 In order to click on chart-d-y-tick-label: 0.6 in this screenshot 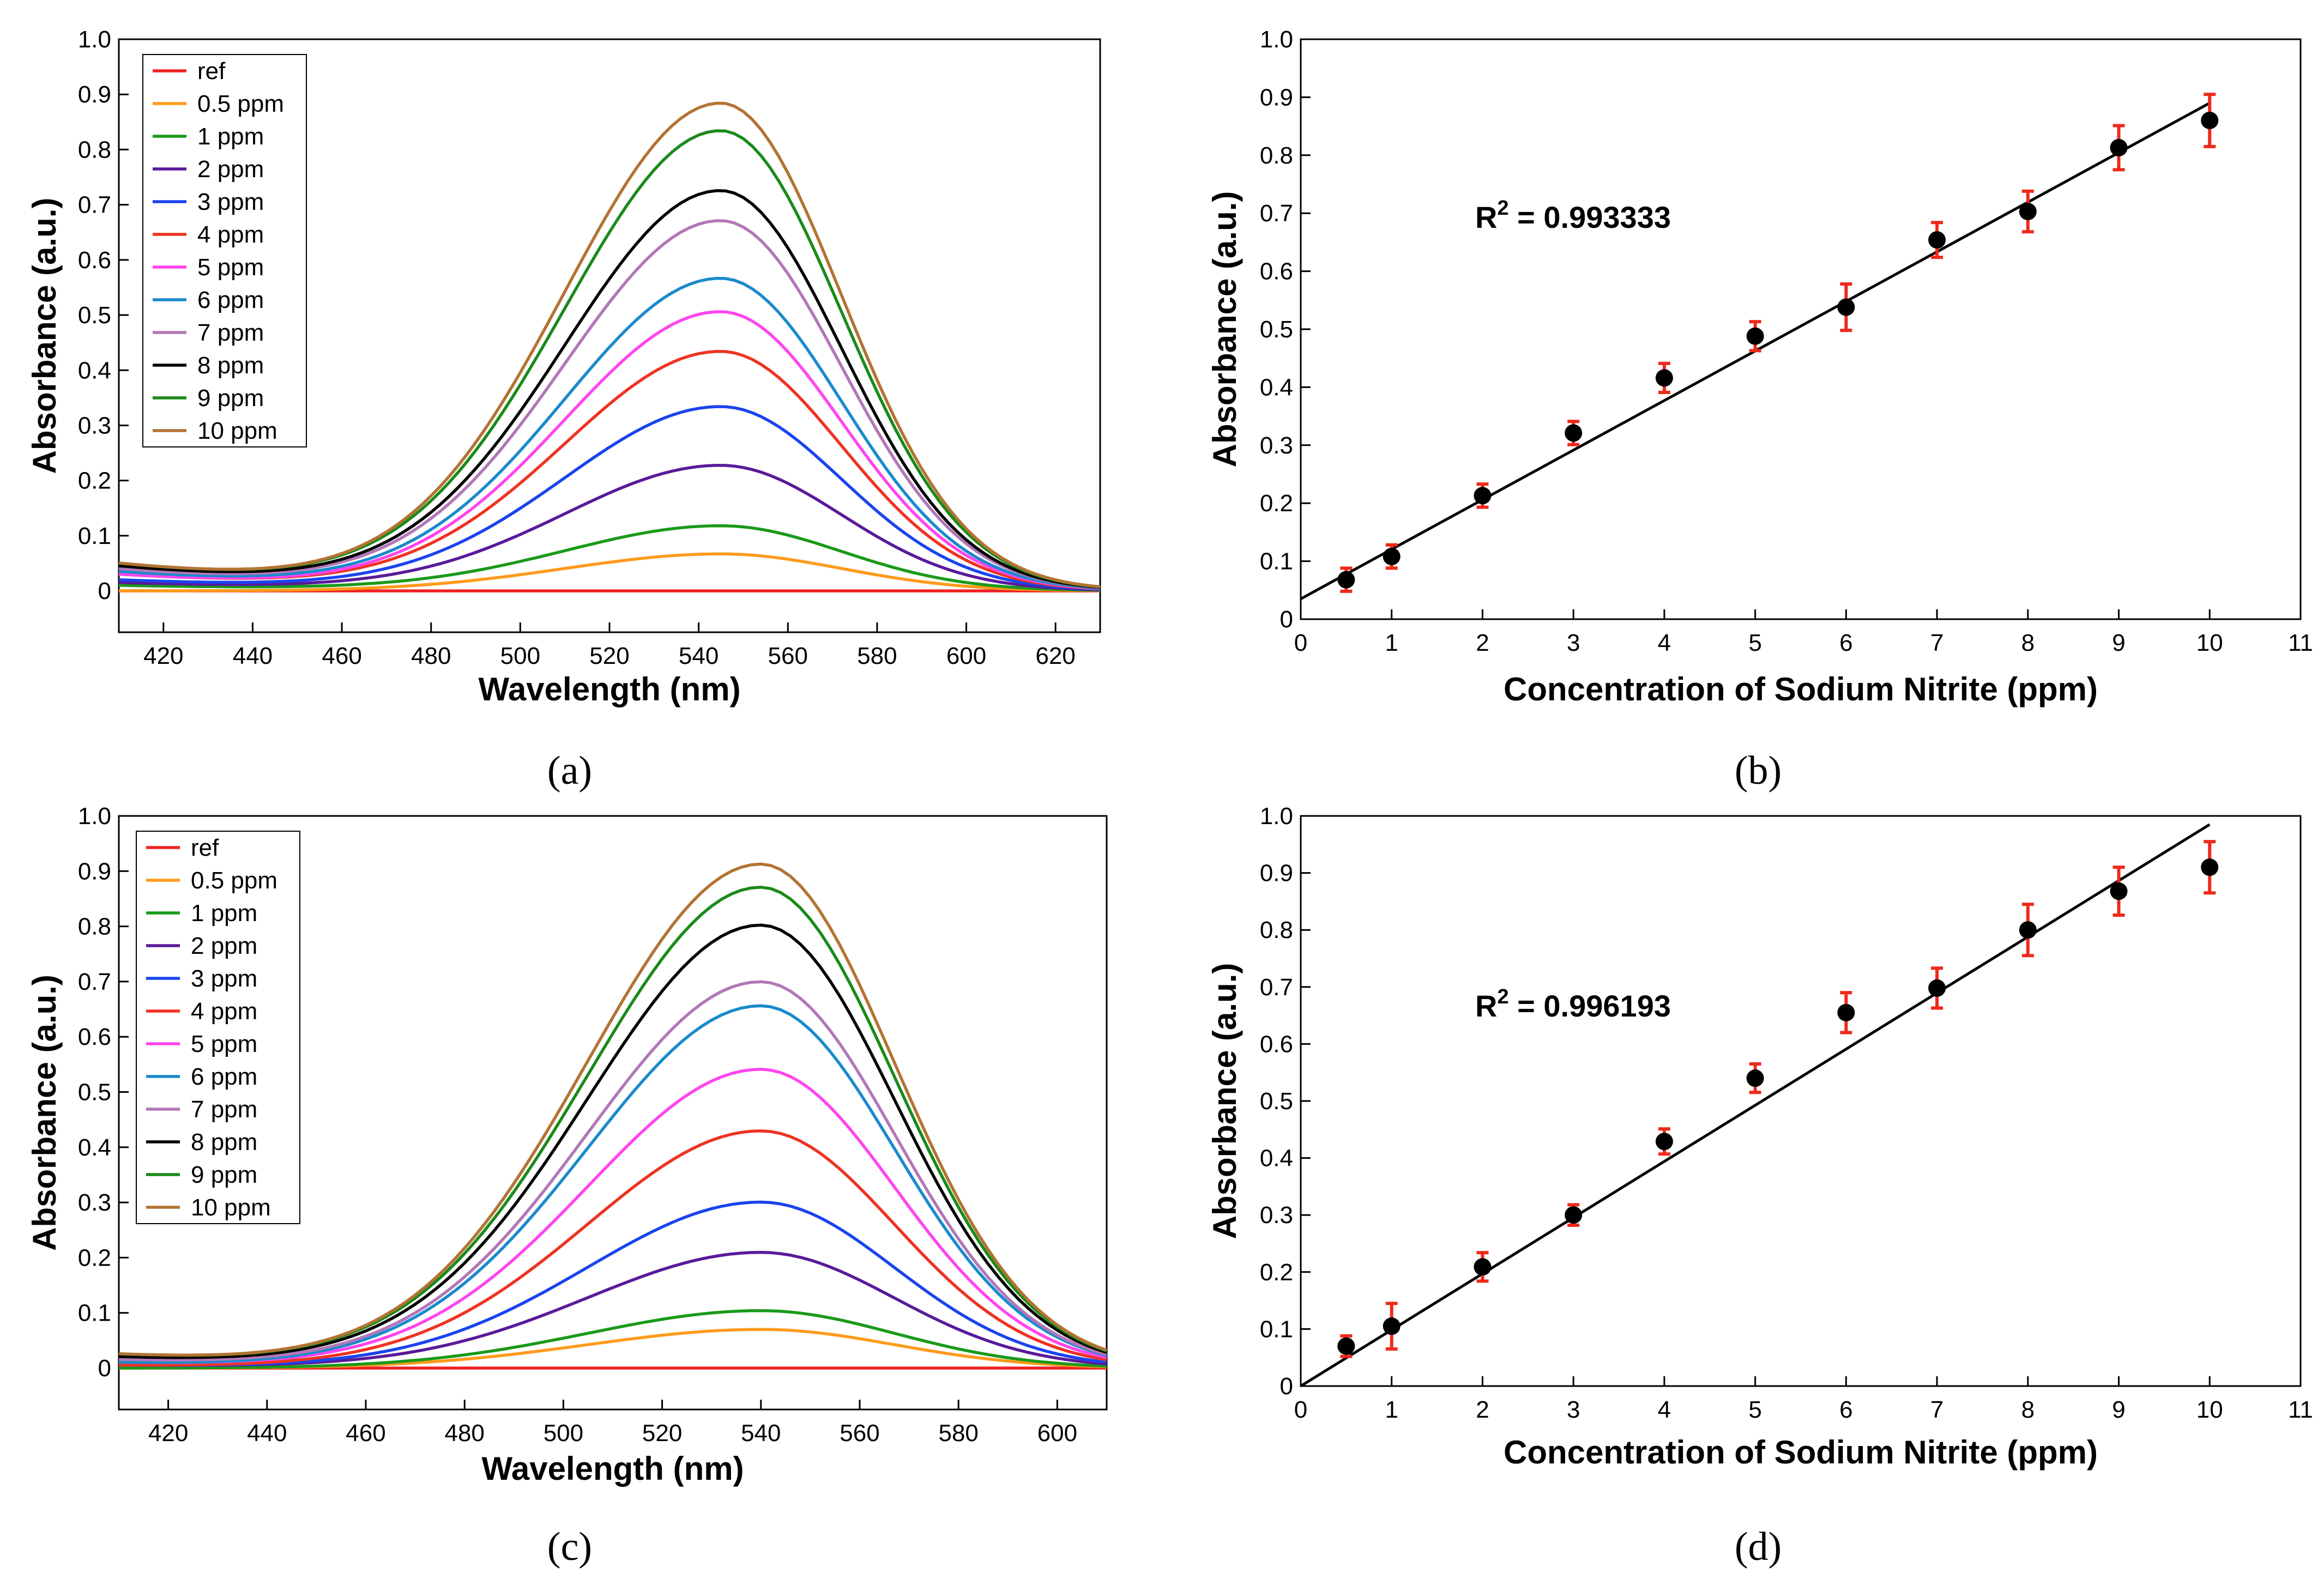, I will do `click(1276, 1044)`.